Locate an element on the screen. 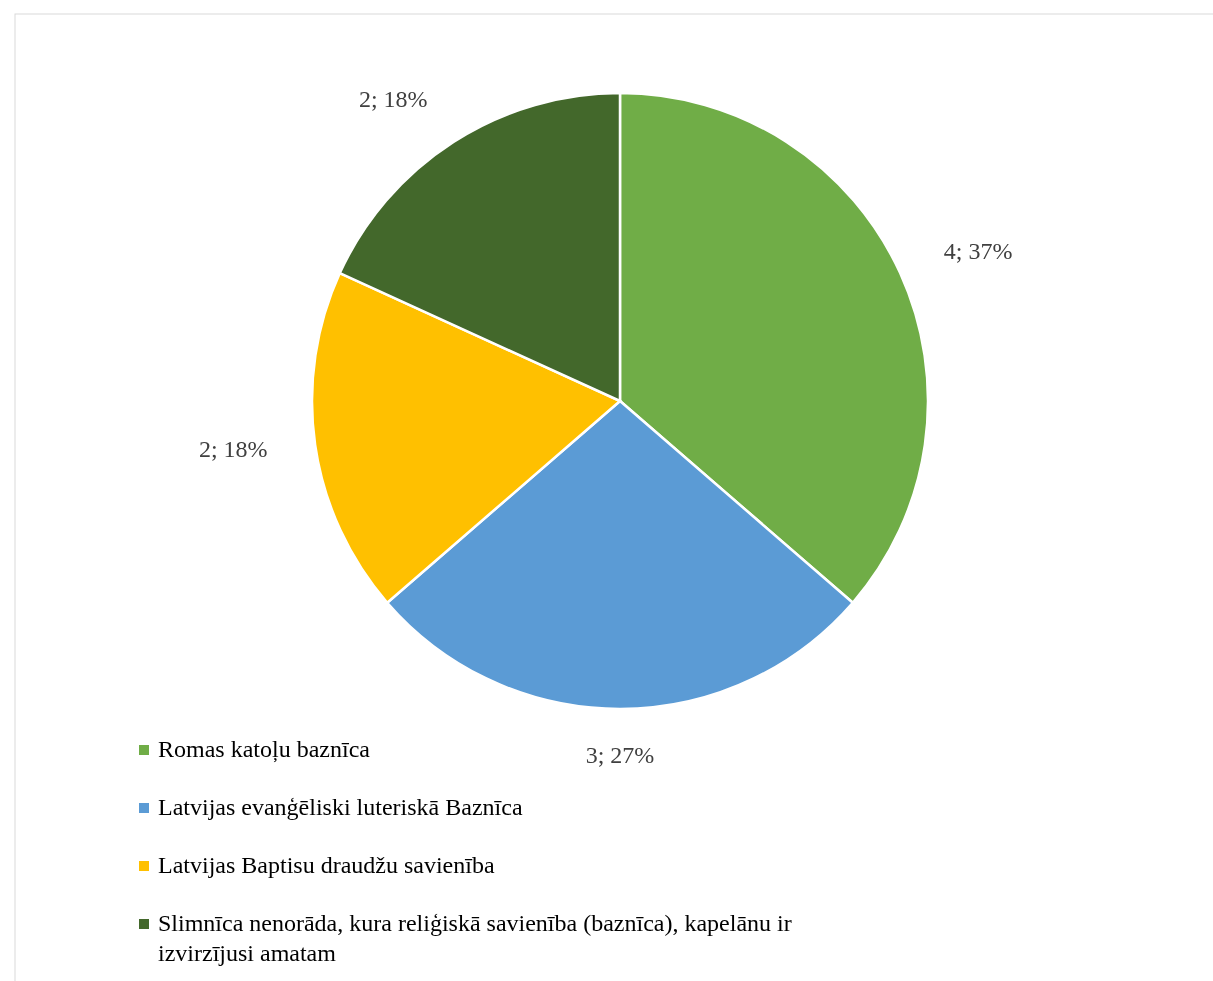 The width and height of the screenshot is (1213, 981). legend-label: Slimnīca nenorāda, kura reliģiskā savienība (baznīca), kapelānu ir izvirzījusi amatam is located at coordinates (475, 937).